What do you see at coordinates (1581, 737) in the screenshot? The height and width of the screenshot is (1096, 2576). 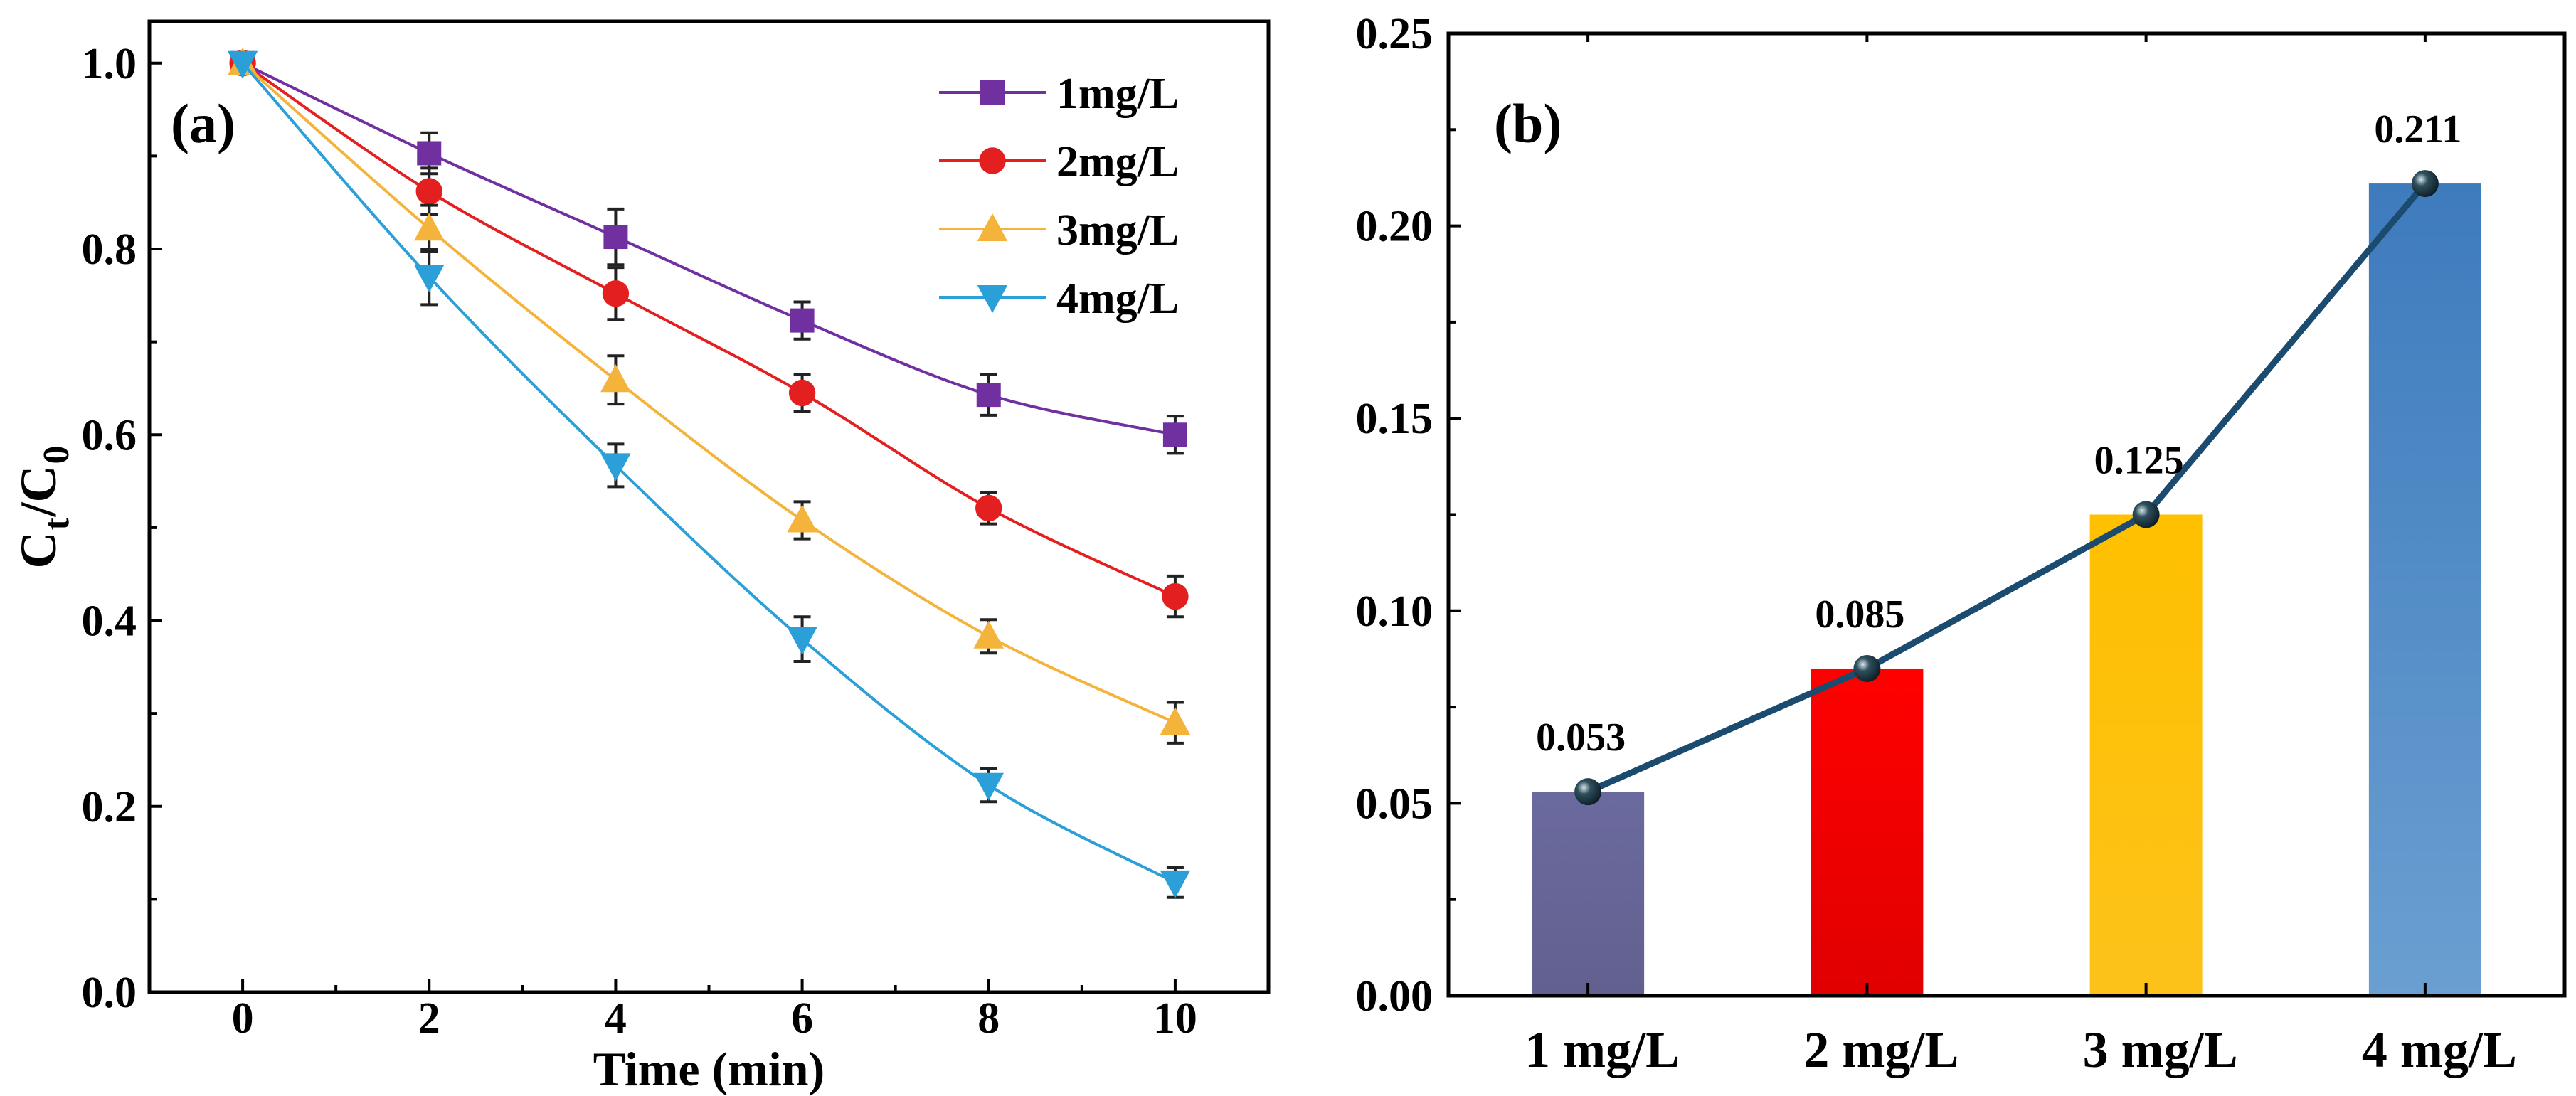 I see `data-label: 0.053` at bounding box center [1581, 737].